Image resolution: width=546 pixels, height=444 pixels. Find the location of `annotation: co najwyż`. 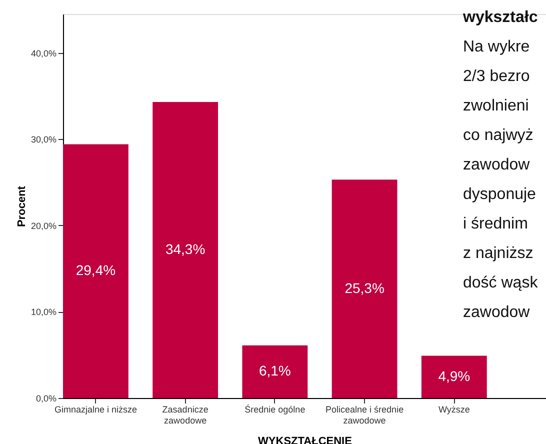

annotation: co najwyż is located at coordinates (498, 135).